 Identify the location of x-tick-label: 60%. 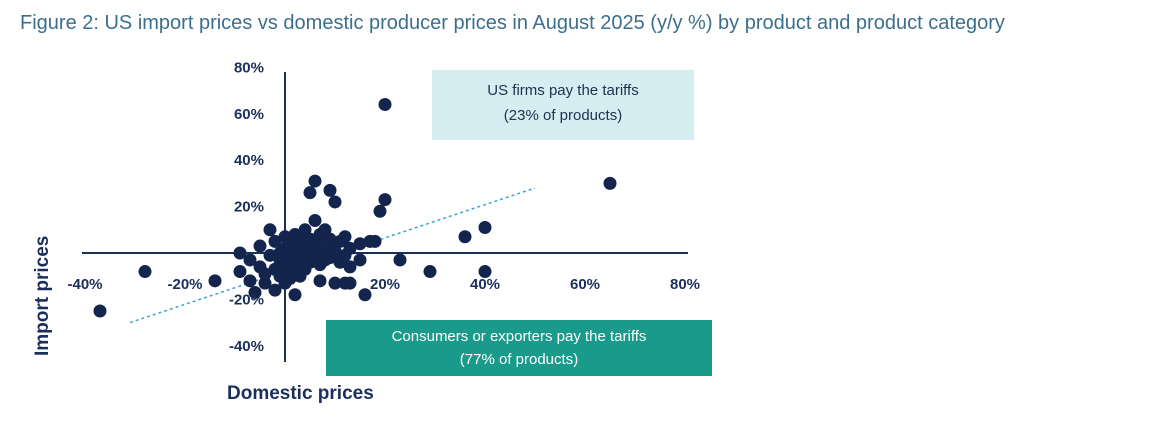
(585, 284).